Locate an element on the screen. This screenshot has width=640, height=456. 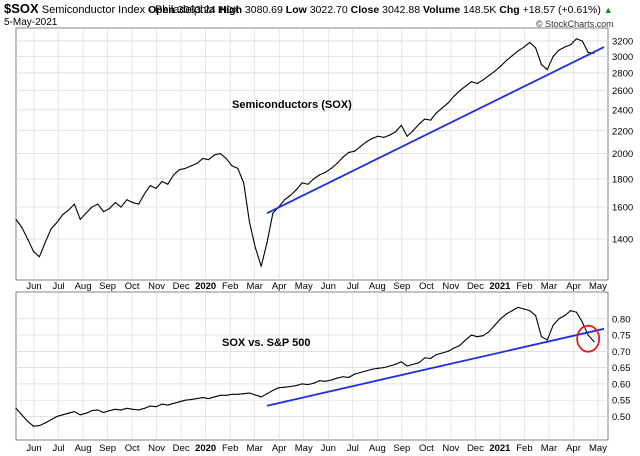
watermark: © StockCharts.com is located at coordinates (575, 24).